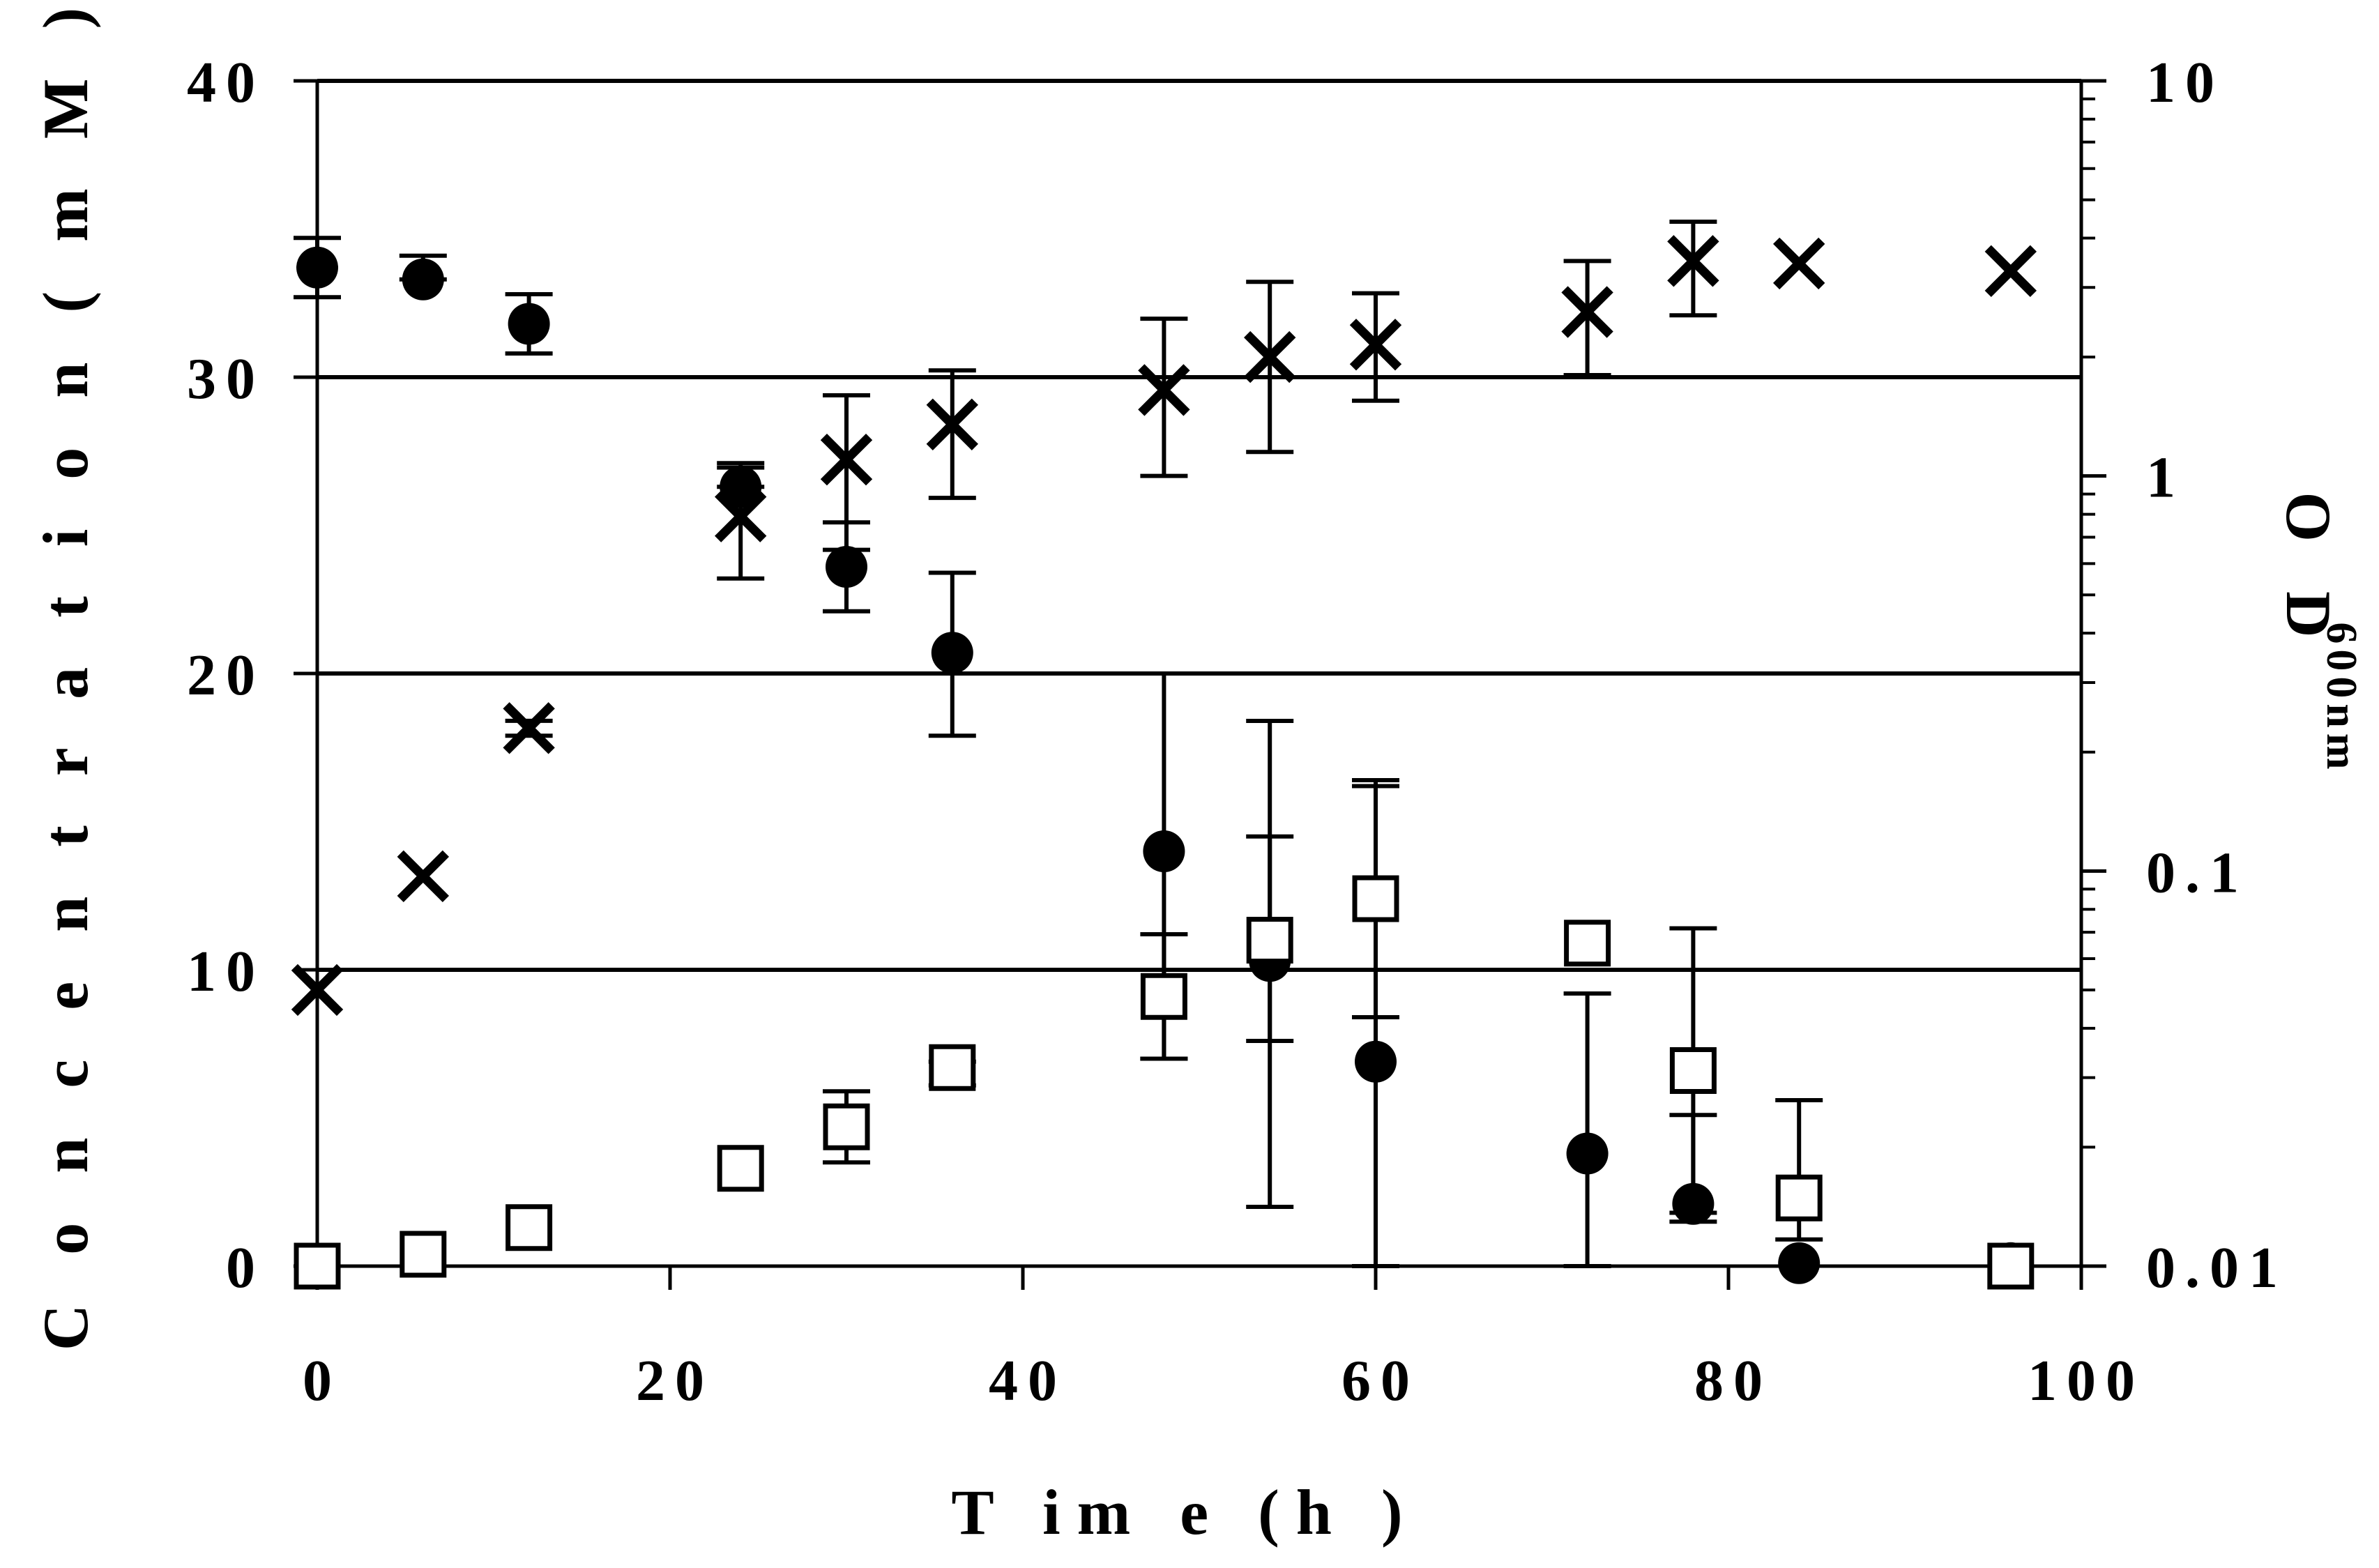 The height and width of the screenshot is (1568, 2379). Describe the element at coordinates (1028, 1380) in the screenshot. I see `x-tick-label: 40` at that location.